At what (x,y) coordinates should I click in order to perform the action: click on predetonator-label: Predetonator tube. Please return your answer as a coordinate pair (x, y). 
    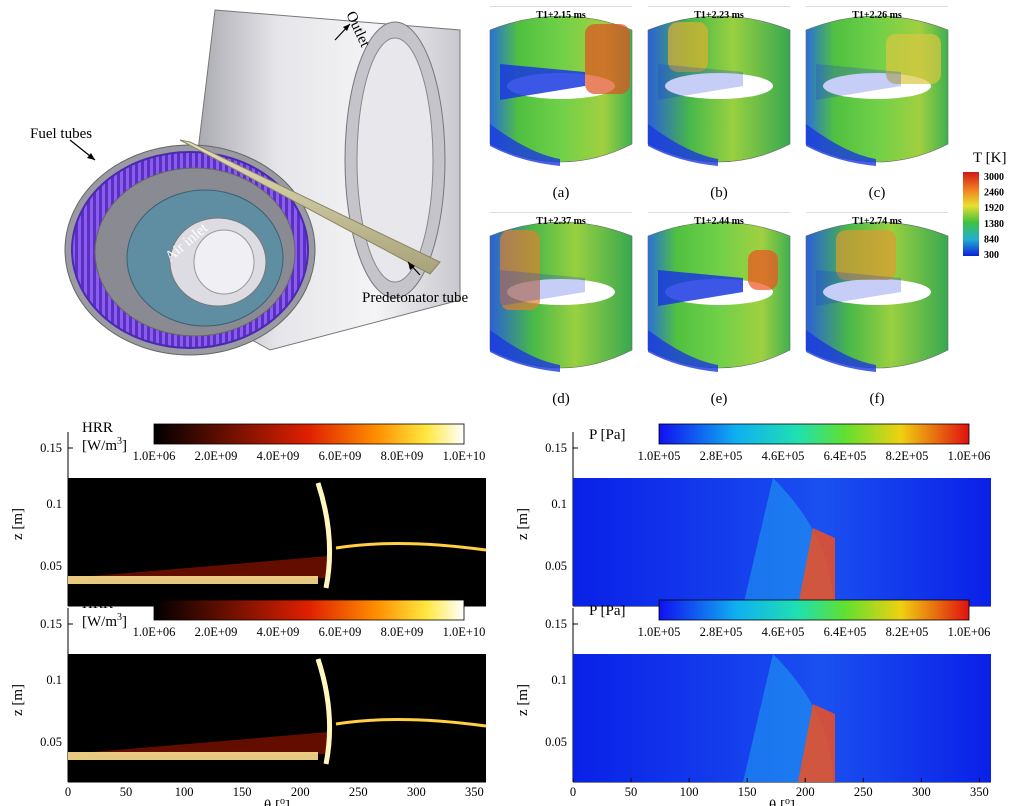
    Looking at the image, I should click on (415, 298).